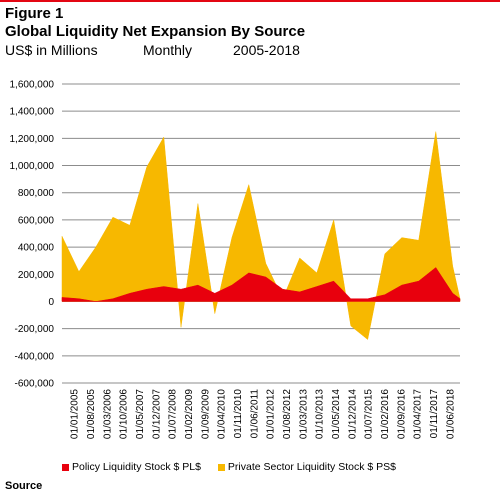 This screenshot has width=500, height=495. I want to click on x-tick-label: 01/02/2009, so click(189, 414).